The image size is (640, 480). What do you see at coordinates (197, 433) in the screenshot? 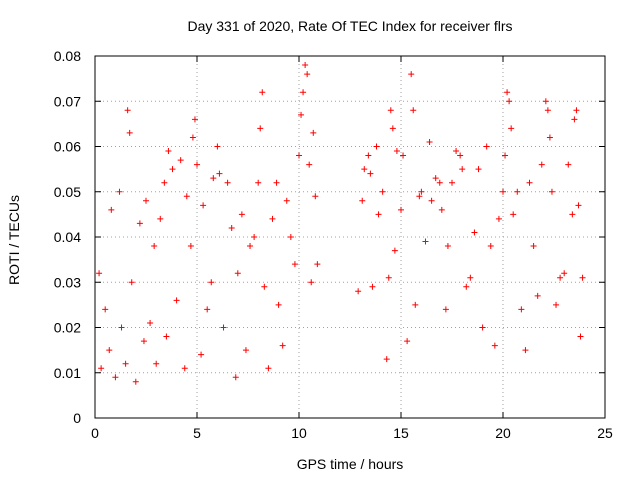
I see `x-tick-label: 5` at bounding box center [197, 433].